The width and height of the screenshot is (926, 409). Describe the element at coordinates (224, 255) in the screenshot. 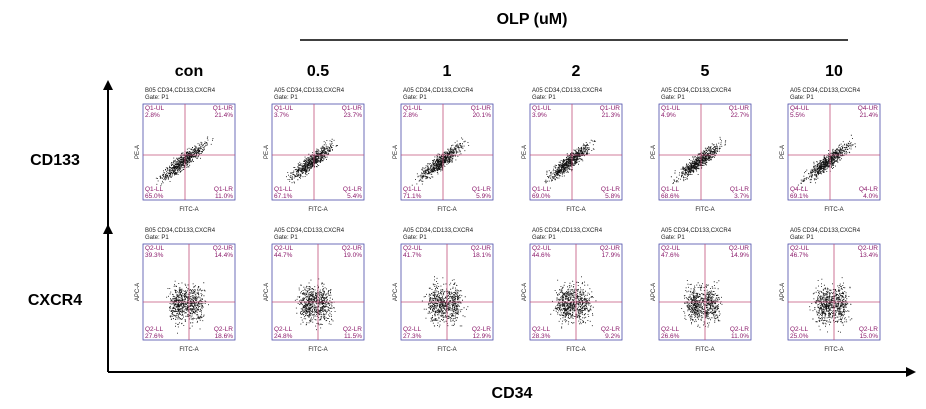

I see `quadrant-value: 14.4%` at that location.